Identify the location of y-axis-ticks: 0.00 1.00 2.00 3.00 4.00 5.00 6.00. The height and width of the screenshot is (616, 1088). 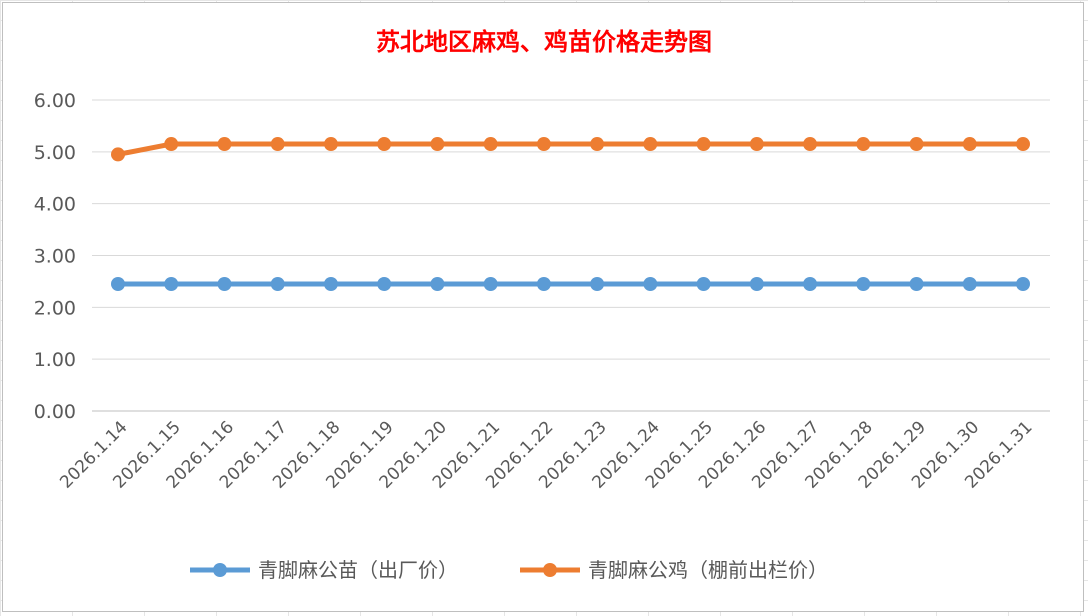
(55, 256).